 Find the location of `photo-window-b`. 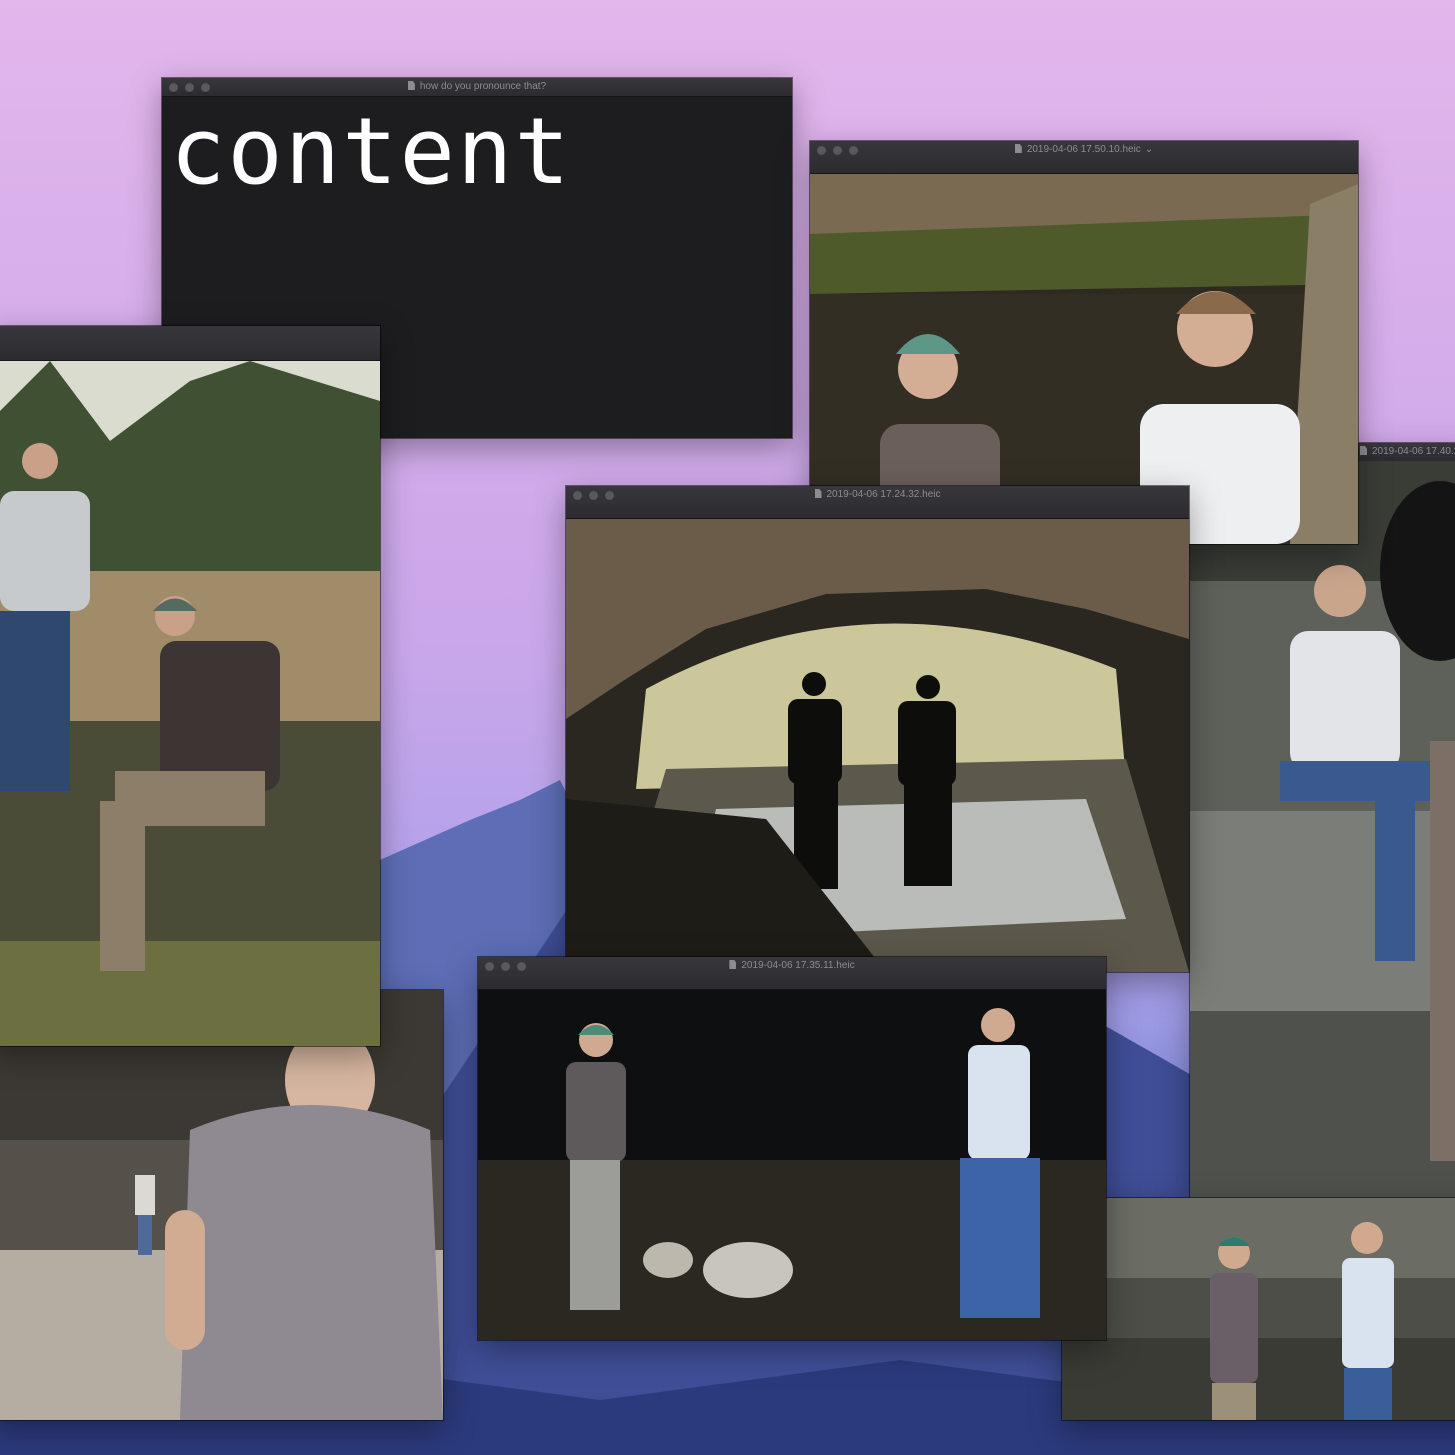

photo-window-b is located at coordinates (190, 686).